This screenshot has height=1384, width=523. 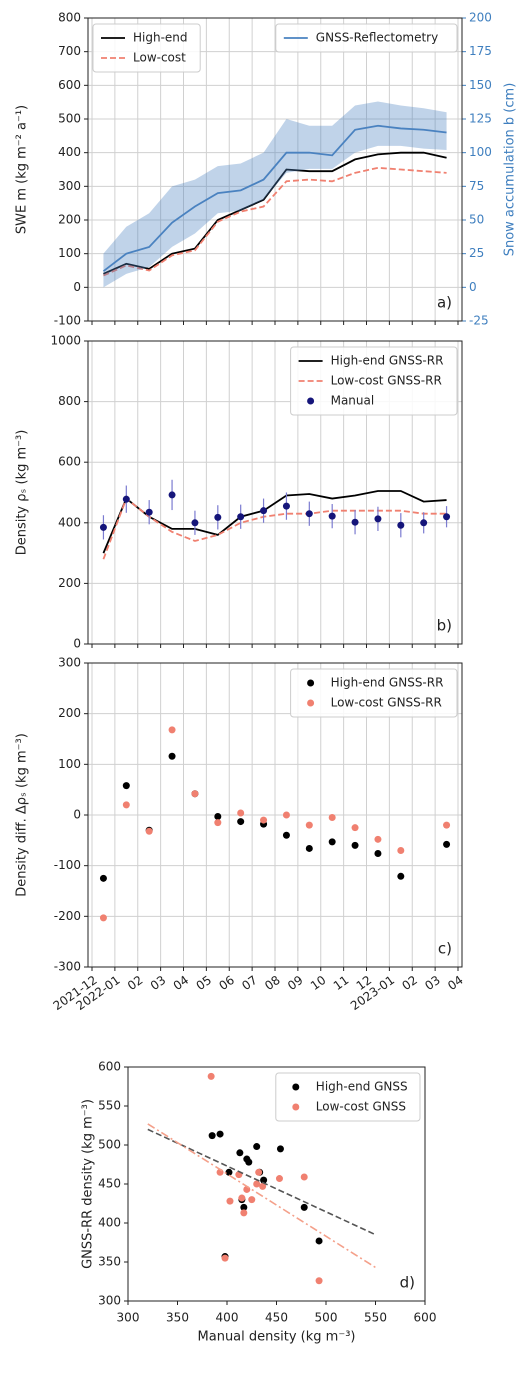 What do you see at coordinates (67, 321) in the screenshot?
I see `y-tick-label: -100` at bounding box center [67, 321].